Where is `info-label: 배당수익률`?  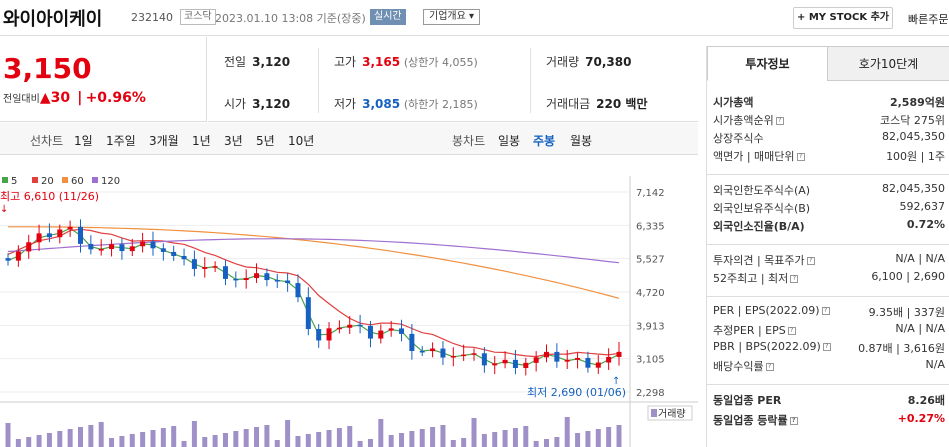
info-label: 배당수익률 is located at coordinates (738, 366).